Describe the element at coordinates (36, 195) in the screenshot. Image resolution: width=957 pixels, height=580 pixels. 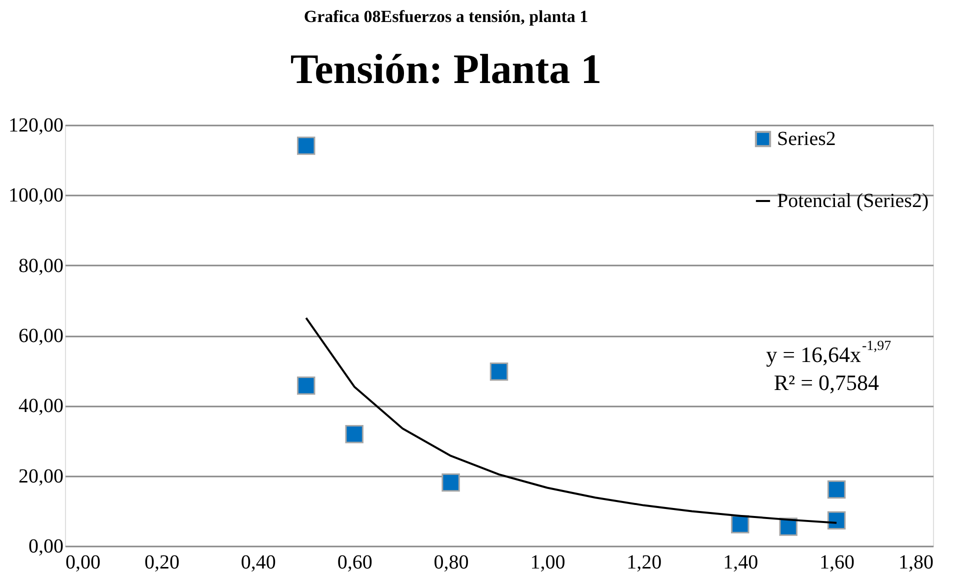
I see `y-tick-label: 100,00` at that location.